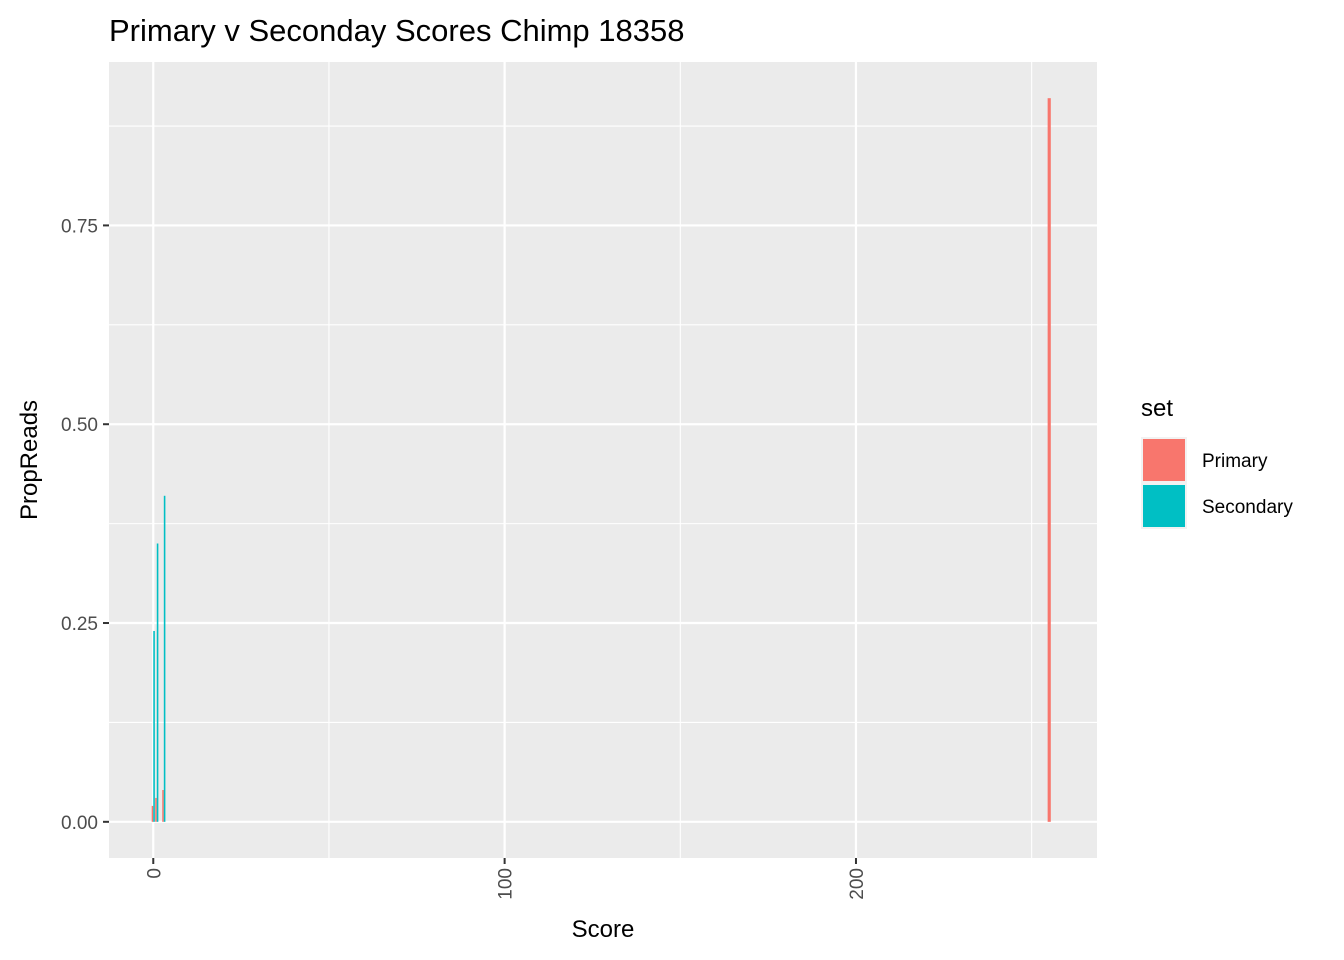 The height and width of the screenshot is (960, 1344). Describe the element at coordinates (1157, 408) in the screenshot. I see `legend-title: set` at that location.